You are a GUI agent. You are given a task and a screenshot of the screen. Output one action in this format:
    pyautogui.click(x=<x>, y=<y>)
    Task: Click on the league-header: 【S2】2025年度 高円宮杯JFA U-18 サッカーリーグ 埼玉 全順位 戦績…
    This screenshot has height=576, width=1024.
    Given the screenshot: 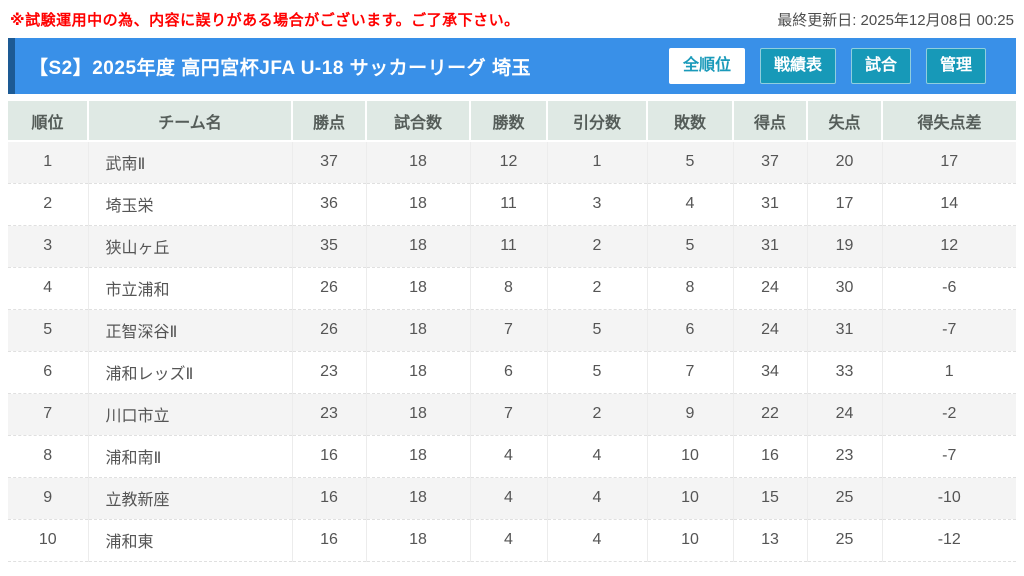 What is the action you would take?
    pyautogui.click(x=512, y=66)
    